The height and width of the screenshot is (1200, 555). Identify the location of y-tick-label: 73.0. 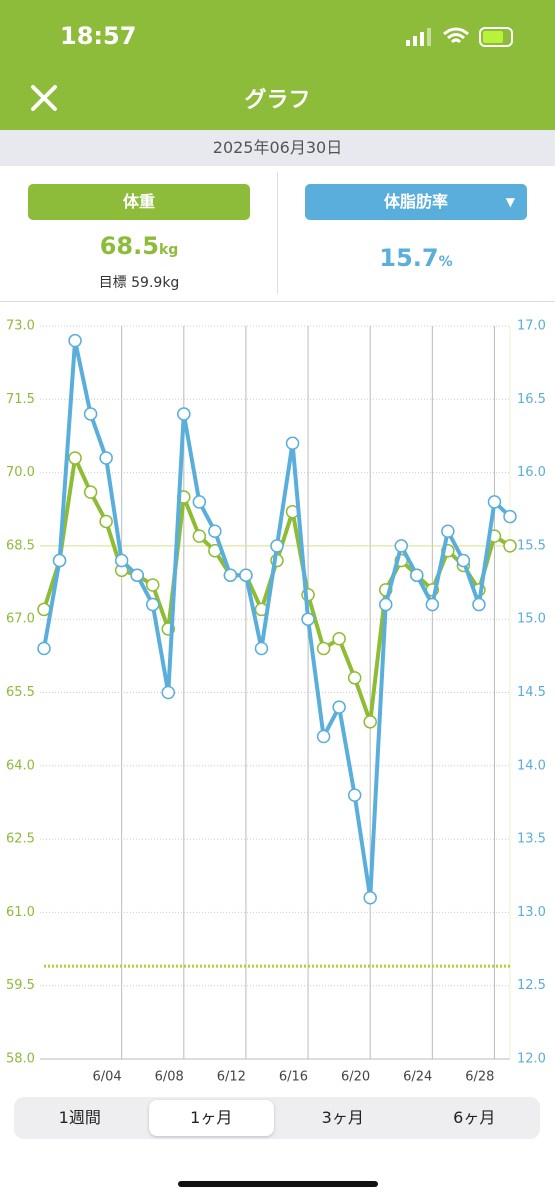
(20, 326).